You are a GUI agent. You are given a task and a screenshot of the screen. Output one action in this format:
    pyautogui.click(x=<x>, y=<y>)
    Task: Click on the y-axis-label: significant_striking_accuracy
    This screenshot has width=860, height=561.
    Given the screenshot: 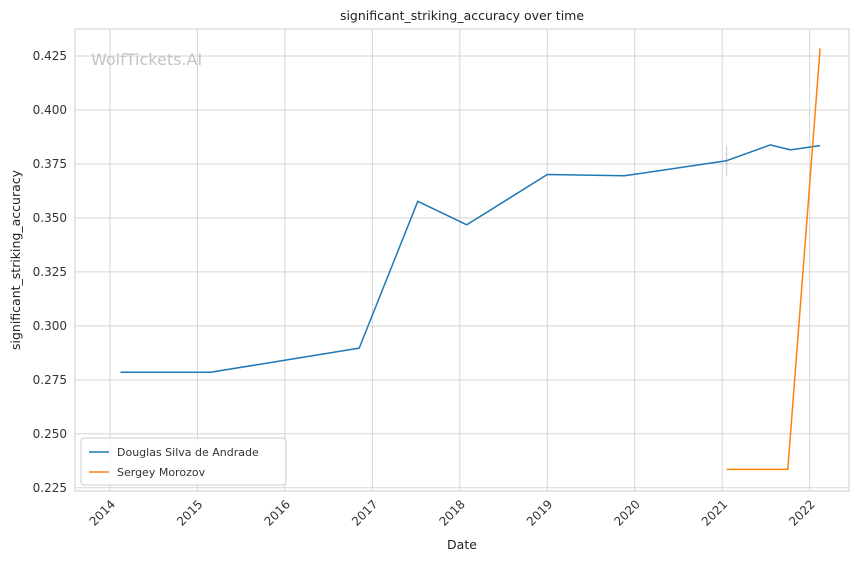 What is the action you would take?
    pyautogui.click(x=15, y=259)
    